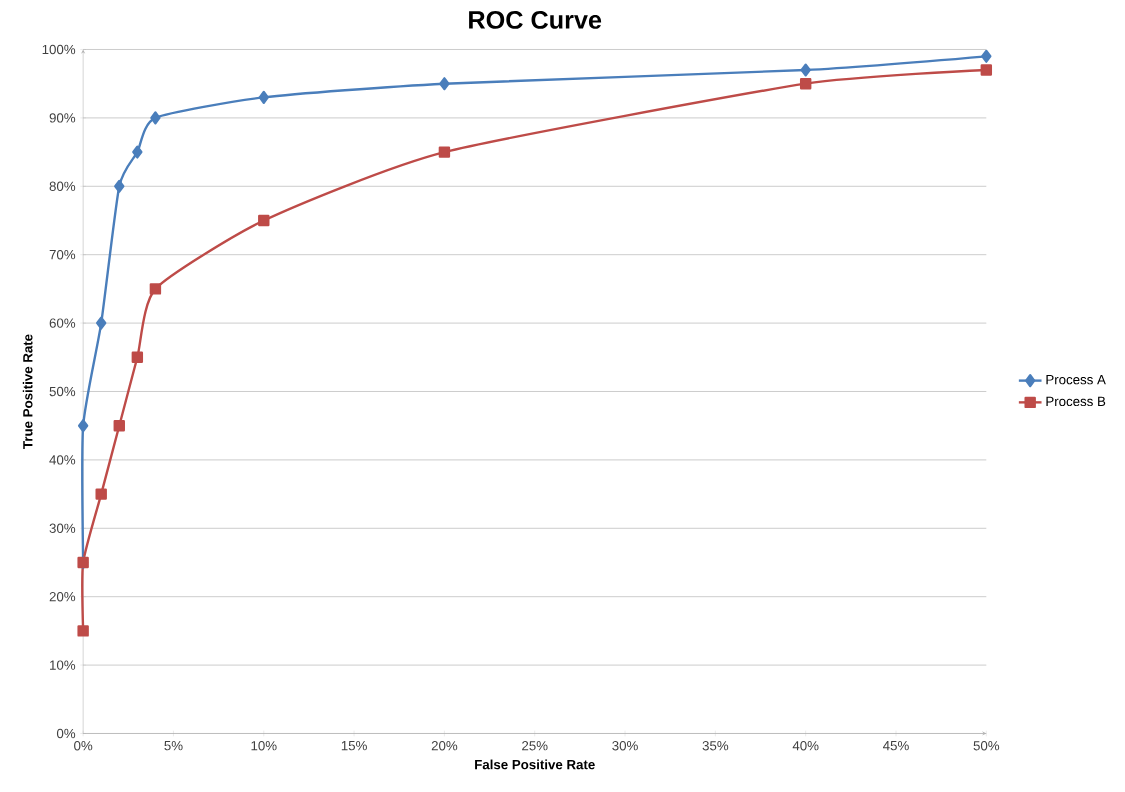  Describe the element at coordinates (173, 745) in the screenshot. I see `x-tick-label: 5%` at that location.